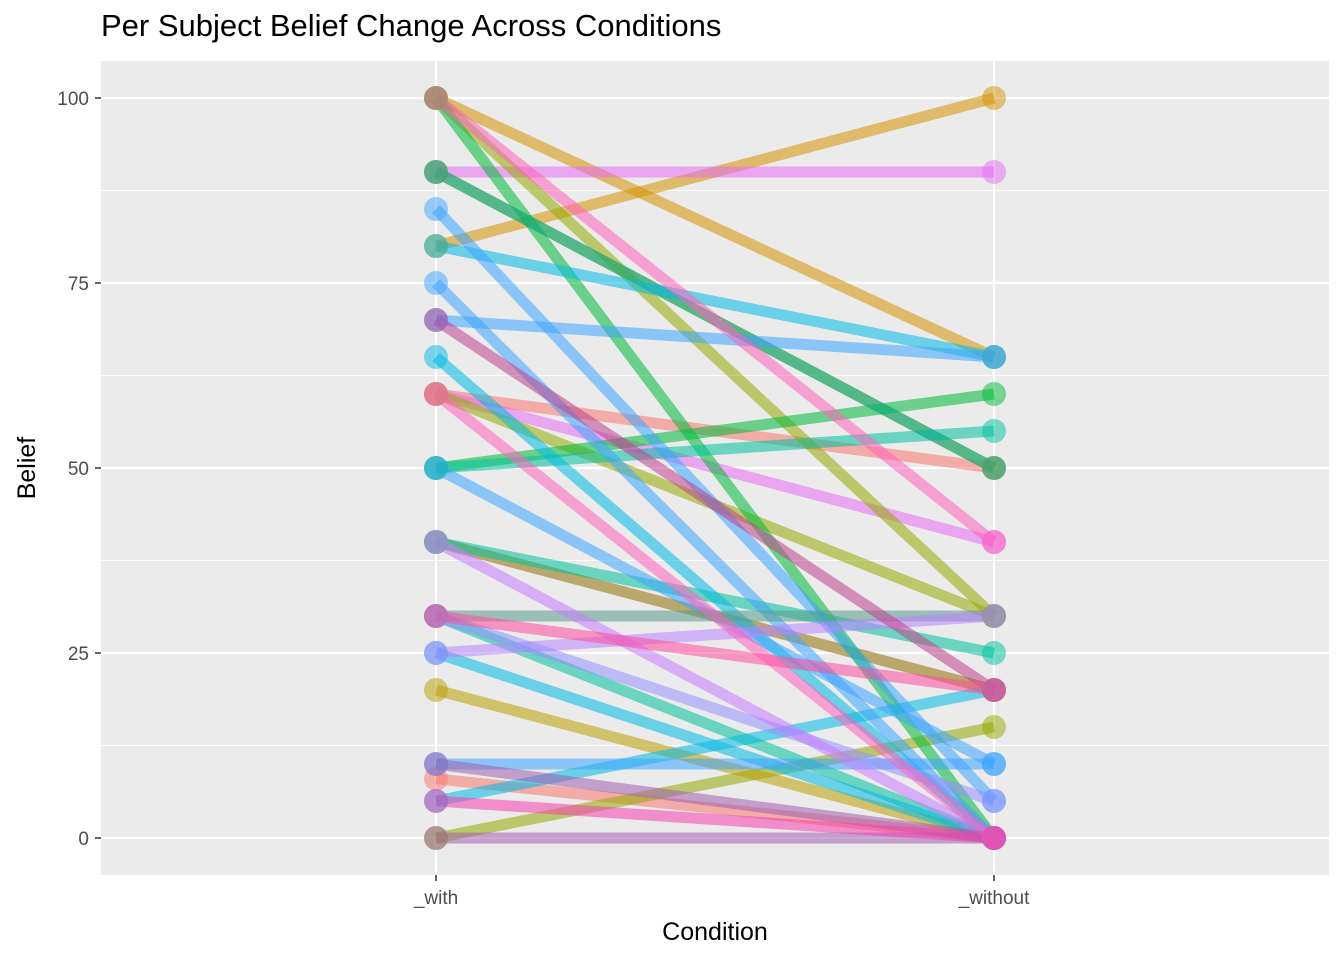  Describe the element at coordinates (435, 898) in the screenshot. I see `x-tick-label: _with` at that location.